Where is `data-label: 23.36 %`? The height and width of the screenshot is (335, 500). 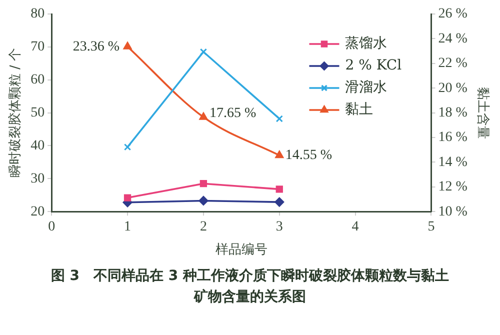
data-label: 23.36 % is located at coordinates (96, 46).